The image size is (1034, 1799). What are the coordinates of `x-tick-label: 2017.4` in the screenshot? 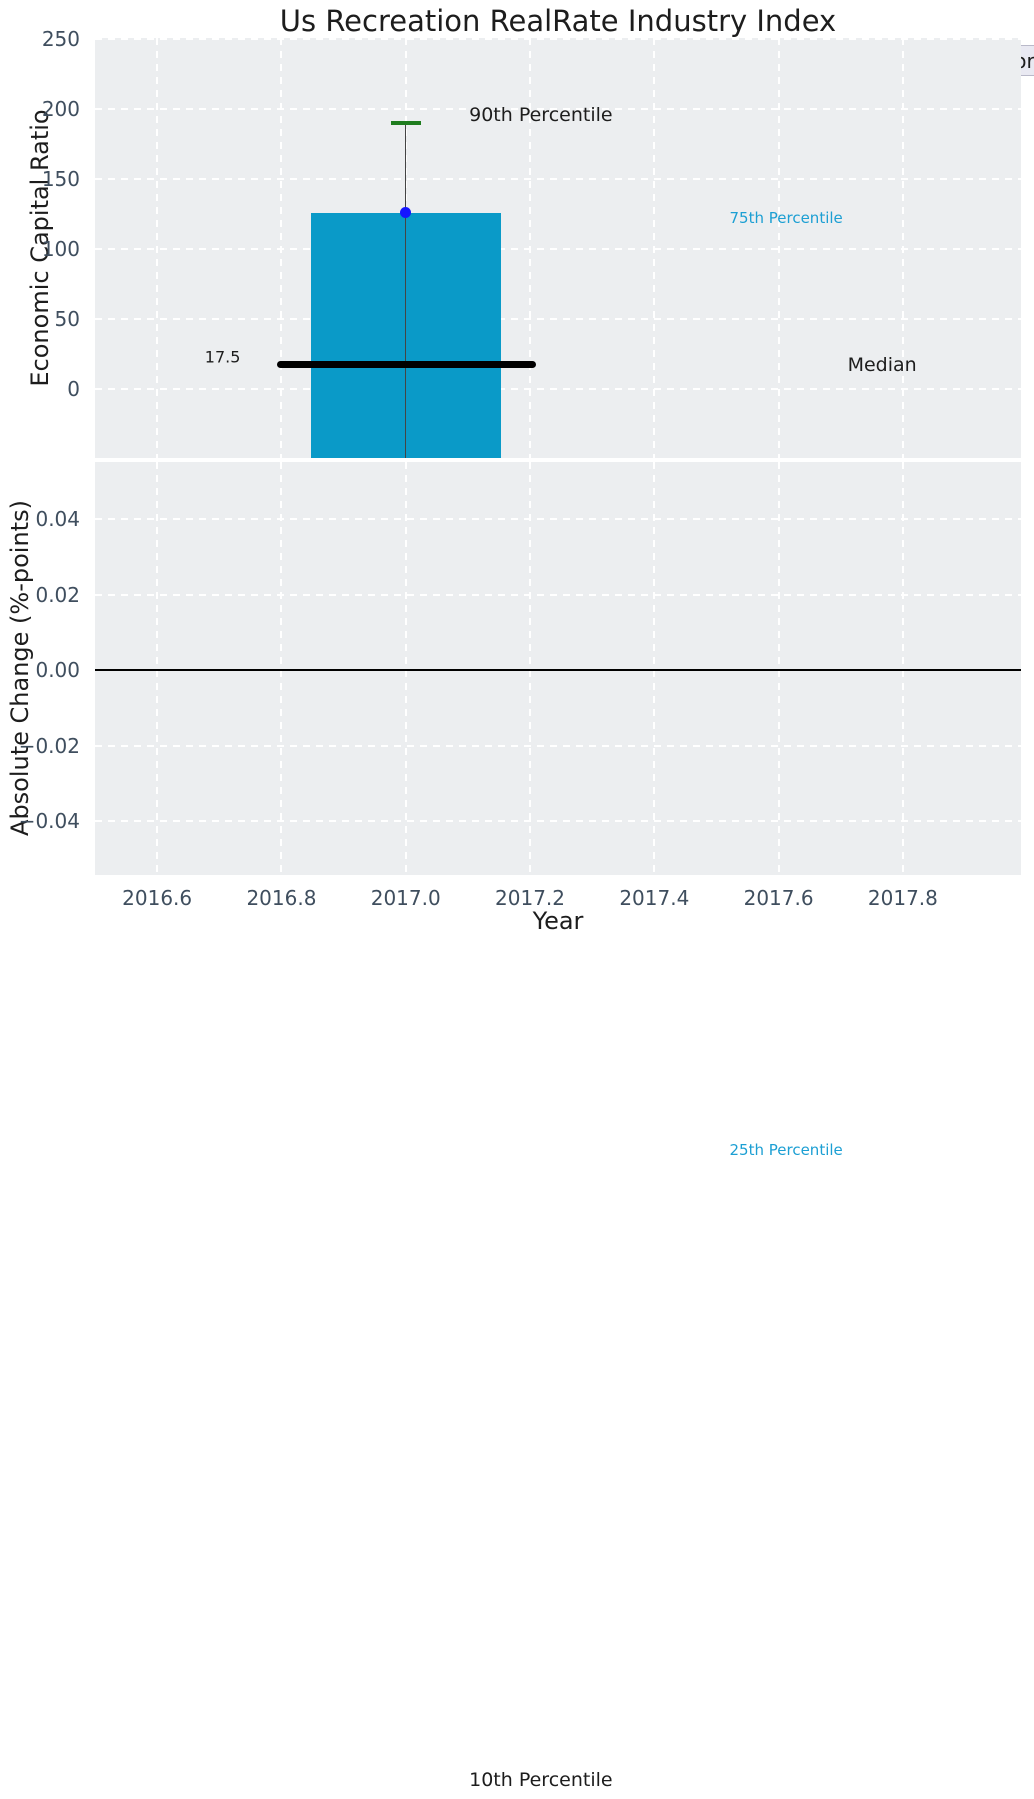 It's located at (654, 898).